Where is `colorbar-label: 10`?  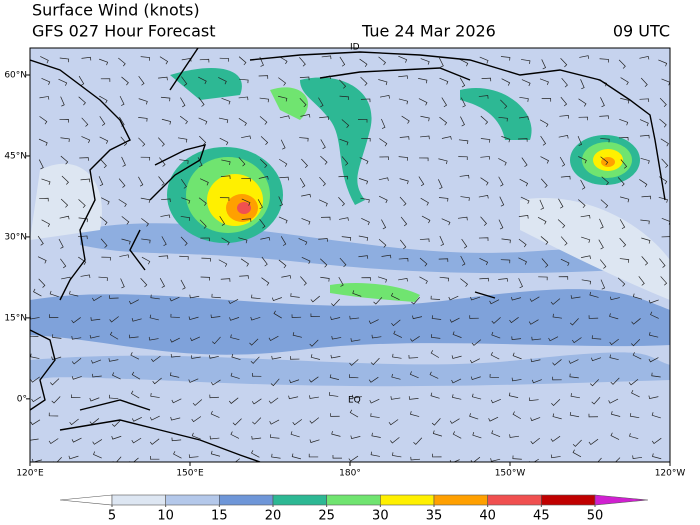 colorbar-label: 10 is located at coordinates (165, 516).